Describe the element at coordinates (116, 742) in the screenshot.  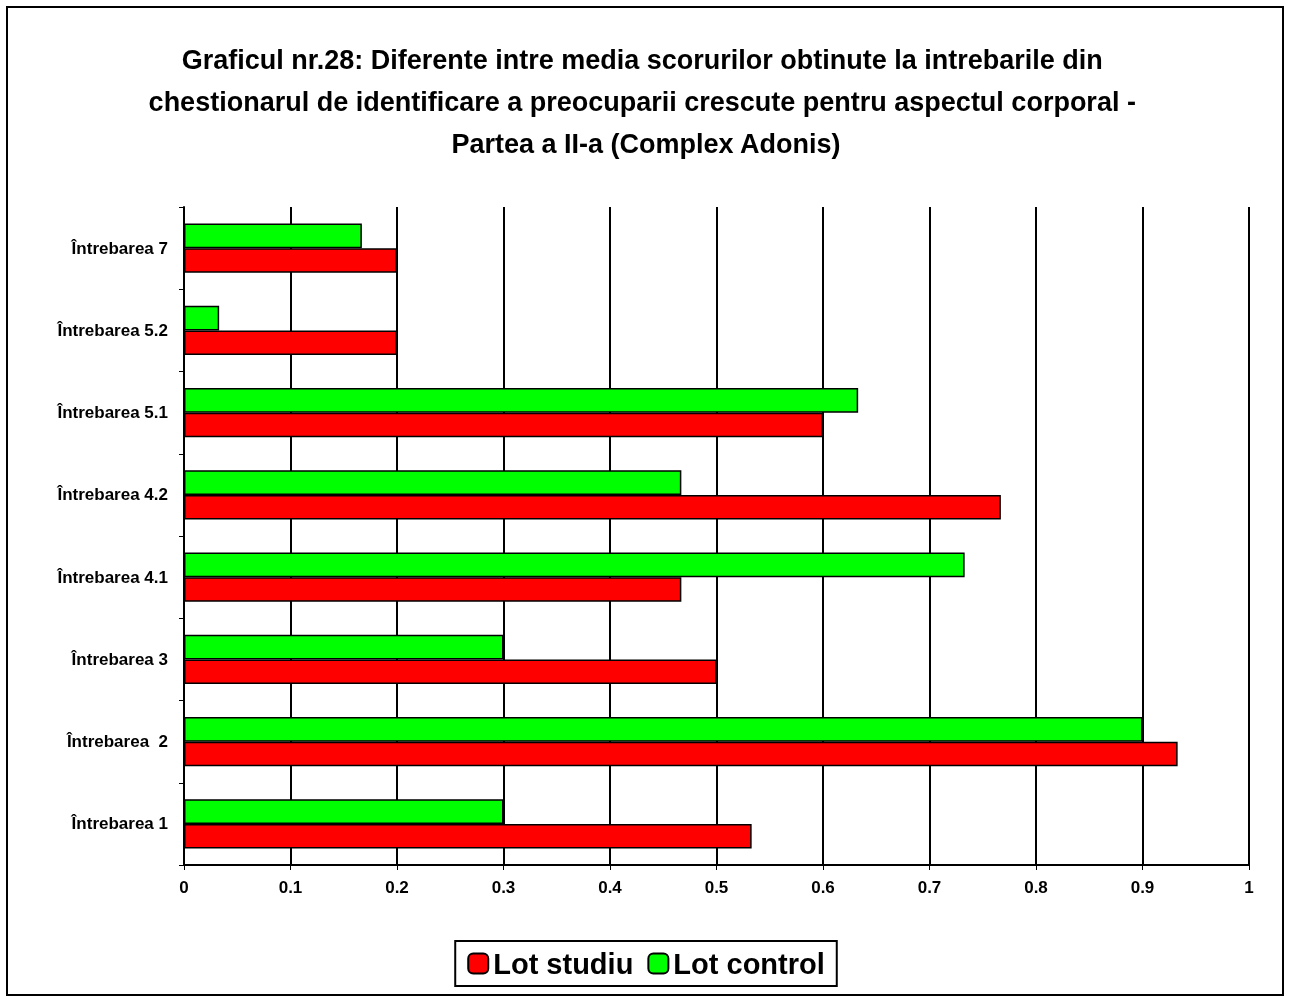
I see `y-tick-label: Întrebarea 2` at that location.